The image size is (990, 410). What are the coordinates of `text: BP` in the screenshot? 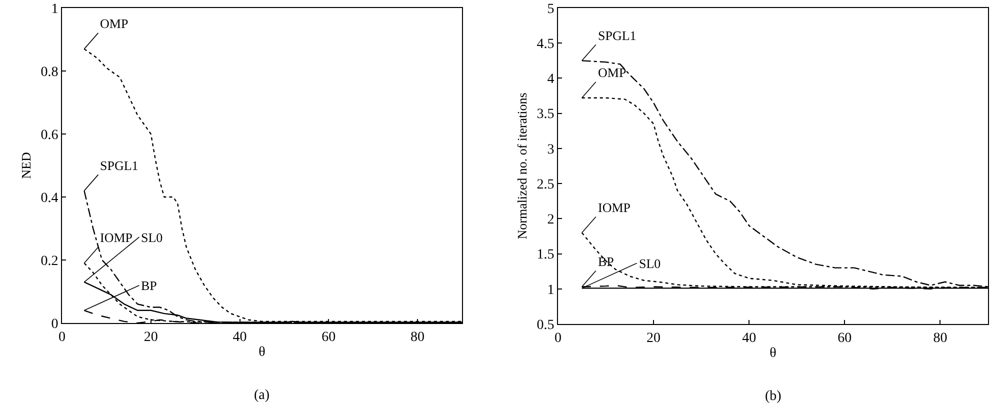 It's located at (149, 285).